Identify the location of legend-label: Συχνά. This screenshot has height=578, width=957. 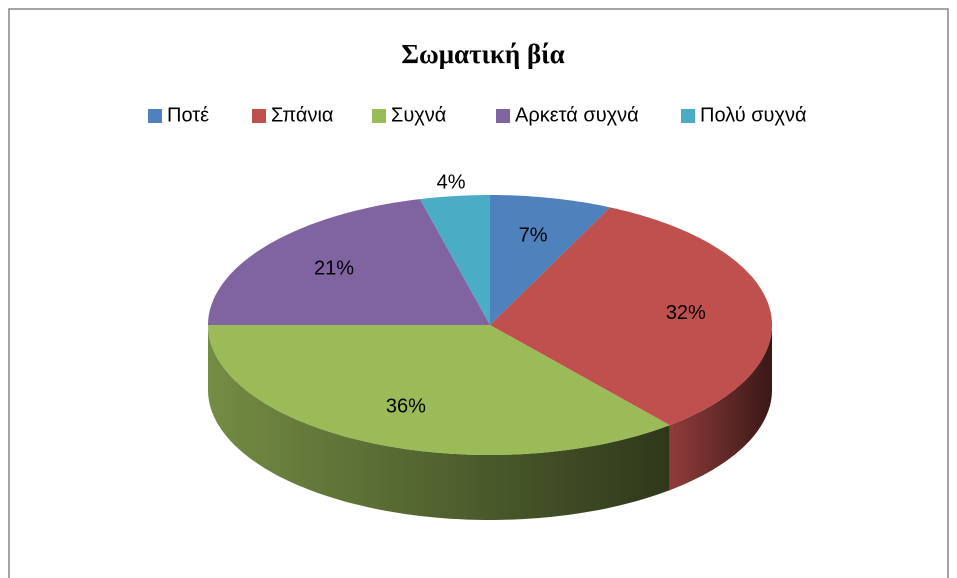
(418, 115).